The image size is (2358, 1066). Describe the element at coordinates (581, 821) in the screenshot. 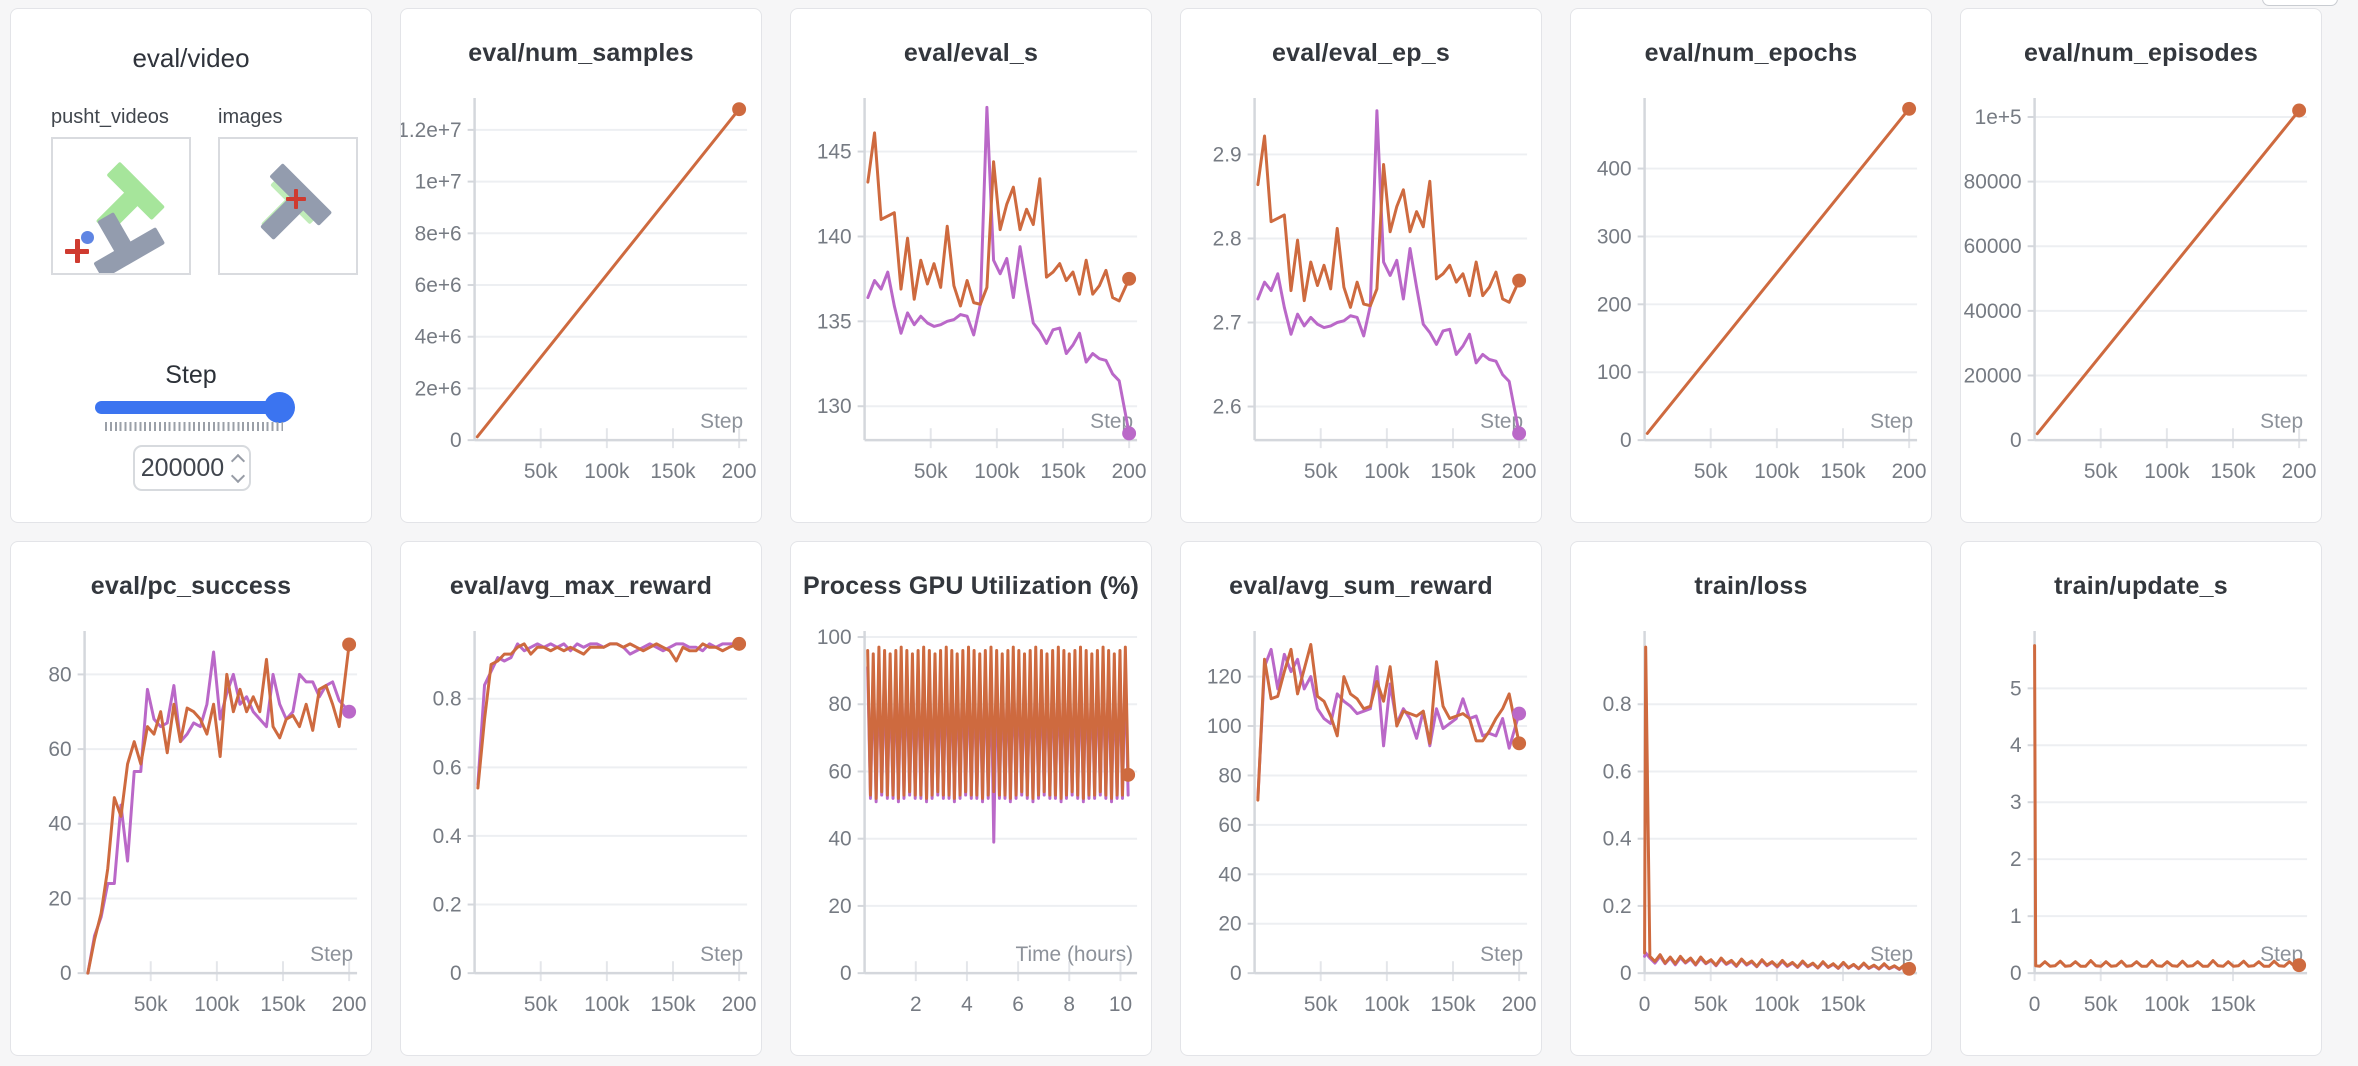

I see `line-chart-eval-avg-max-reward: 0 0.2 0.4 0.6 0.8 50k 100k 150k 200 Step` at that location.